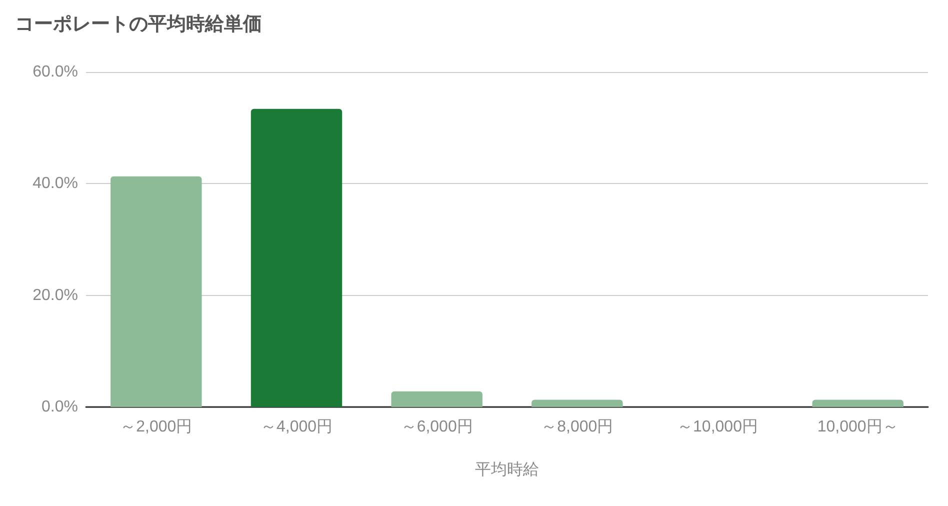  I want to click on x-tick-label: ～10,000円, so click(717, 427).